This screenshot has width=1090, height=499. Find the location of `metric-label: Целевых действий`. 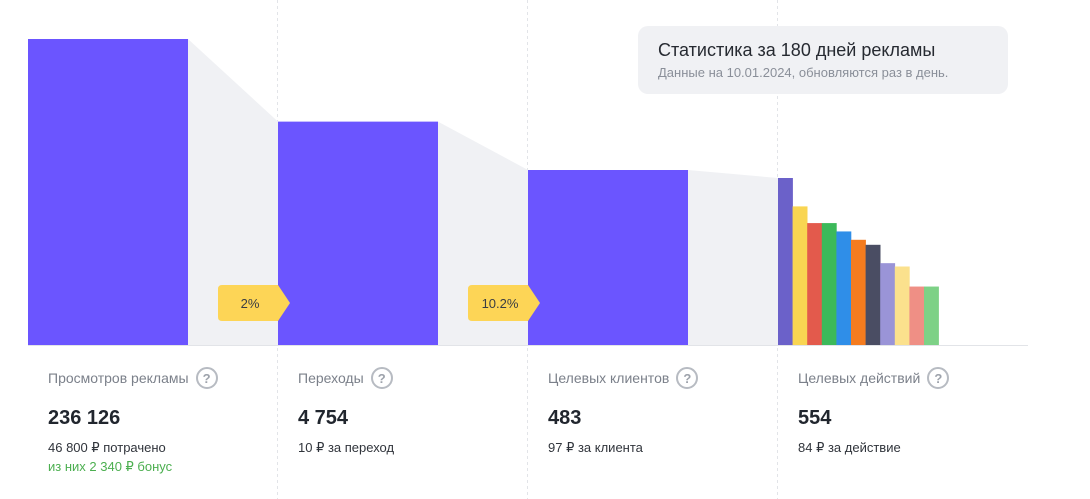

metric-label: Целевых действий is located at coordinates (859, 378).